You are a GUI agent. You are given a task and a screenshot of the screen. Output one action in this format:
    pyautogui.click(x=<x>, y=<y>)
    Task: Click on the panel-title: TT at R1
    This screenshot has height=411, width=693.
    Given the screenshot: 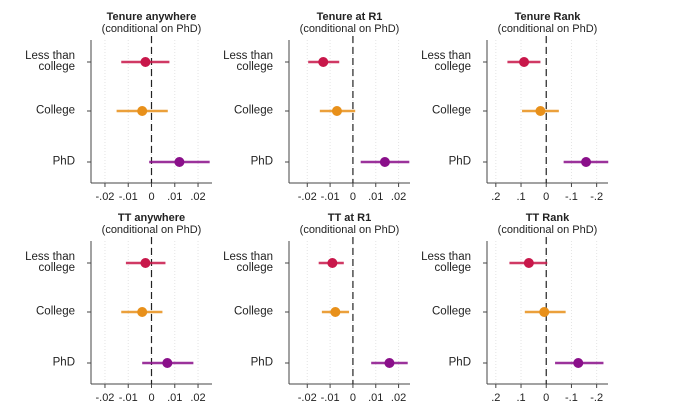 What is the action you would take?
    pyautogui.click(x=349, y=218)
    